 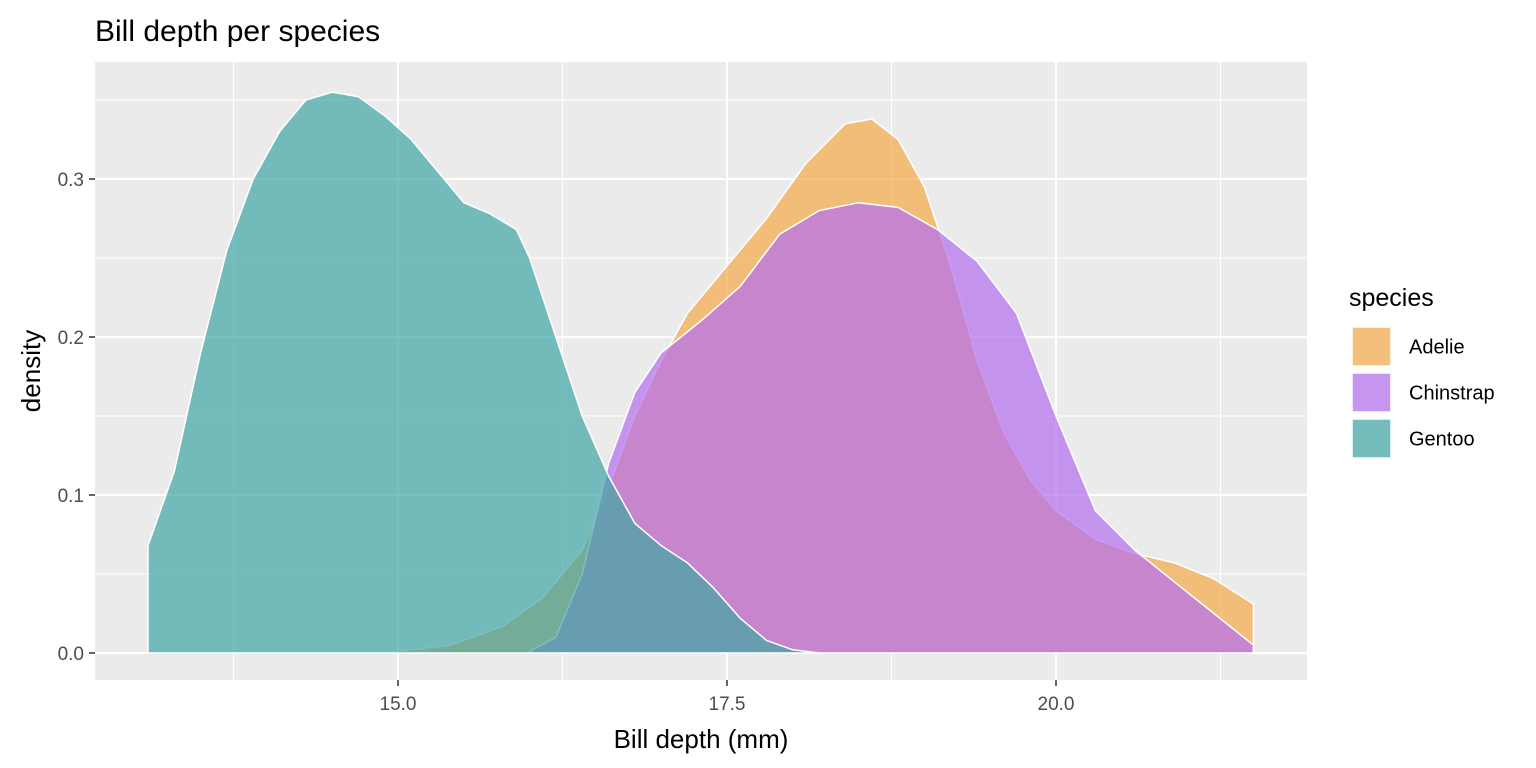 What do you see at coordinates (1422, 371) in the screenshot?
I see `legend: species Adelie Chinstrap Gentoo` at bounding box center [1422, 371].